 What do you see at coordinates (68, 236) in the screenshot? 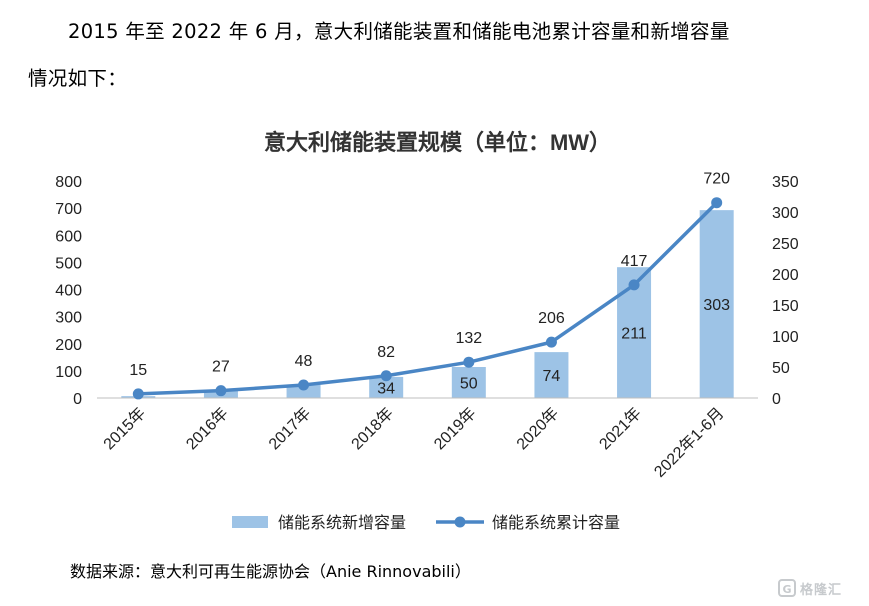
I see `y-left-tick-label: 600` at bounding box center [68, 236].